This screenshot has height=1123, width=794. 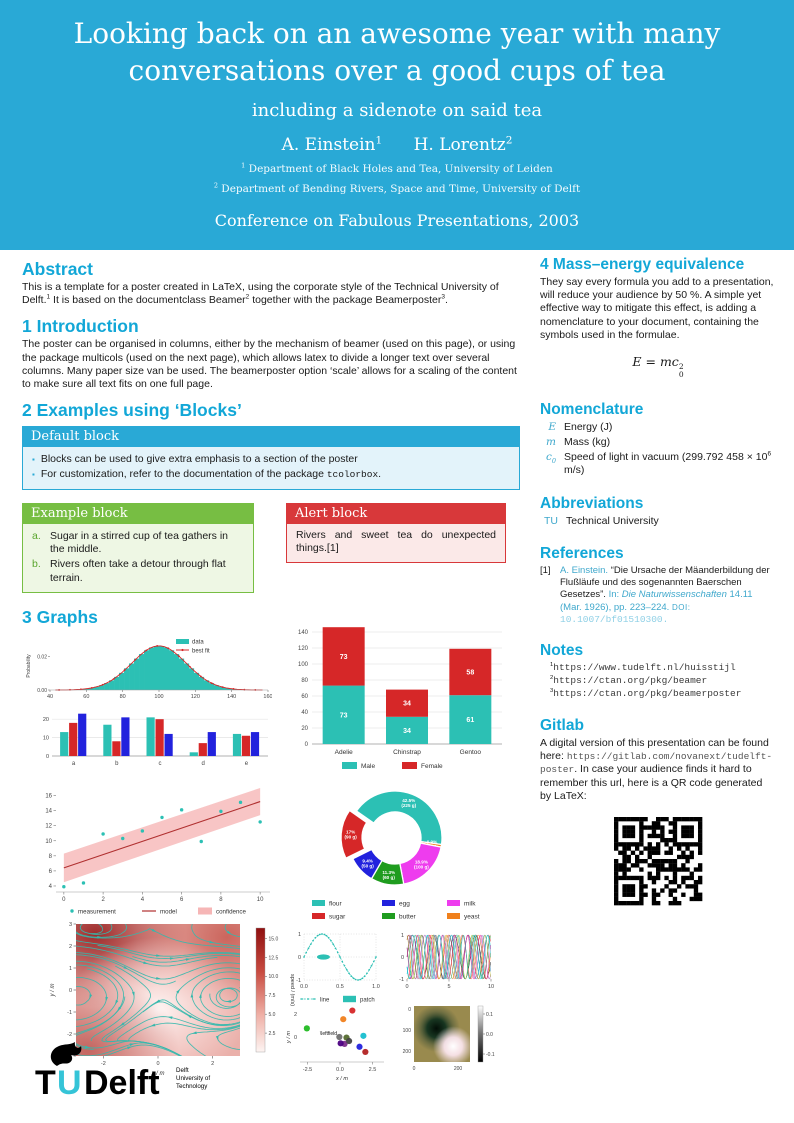 What do you see at coordinates (344, 752) in the screenshot?
I see `svg-text: Adelie` at bounding box center [344, 752].